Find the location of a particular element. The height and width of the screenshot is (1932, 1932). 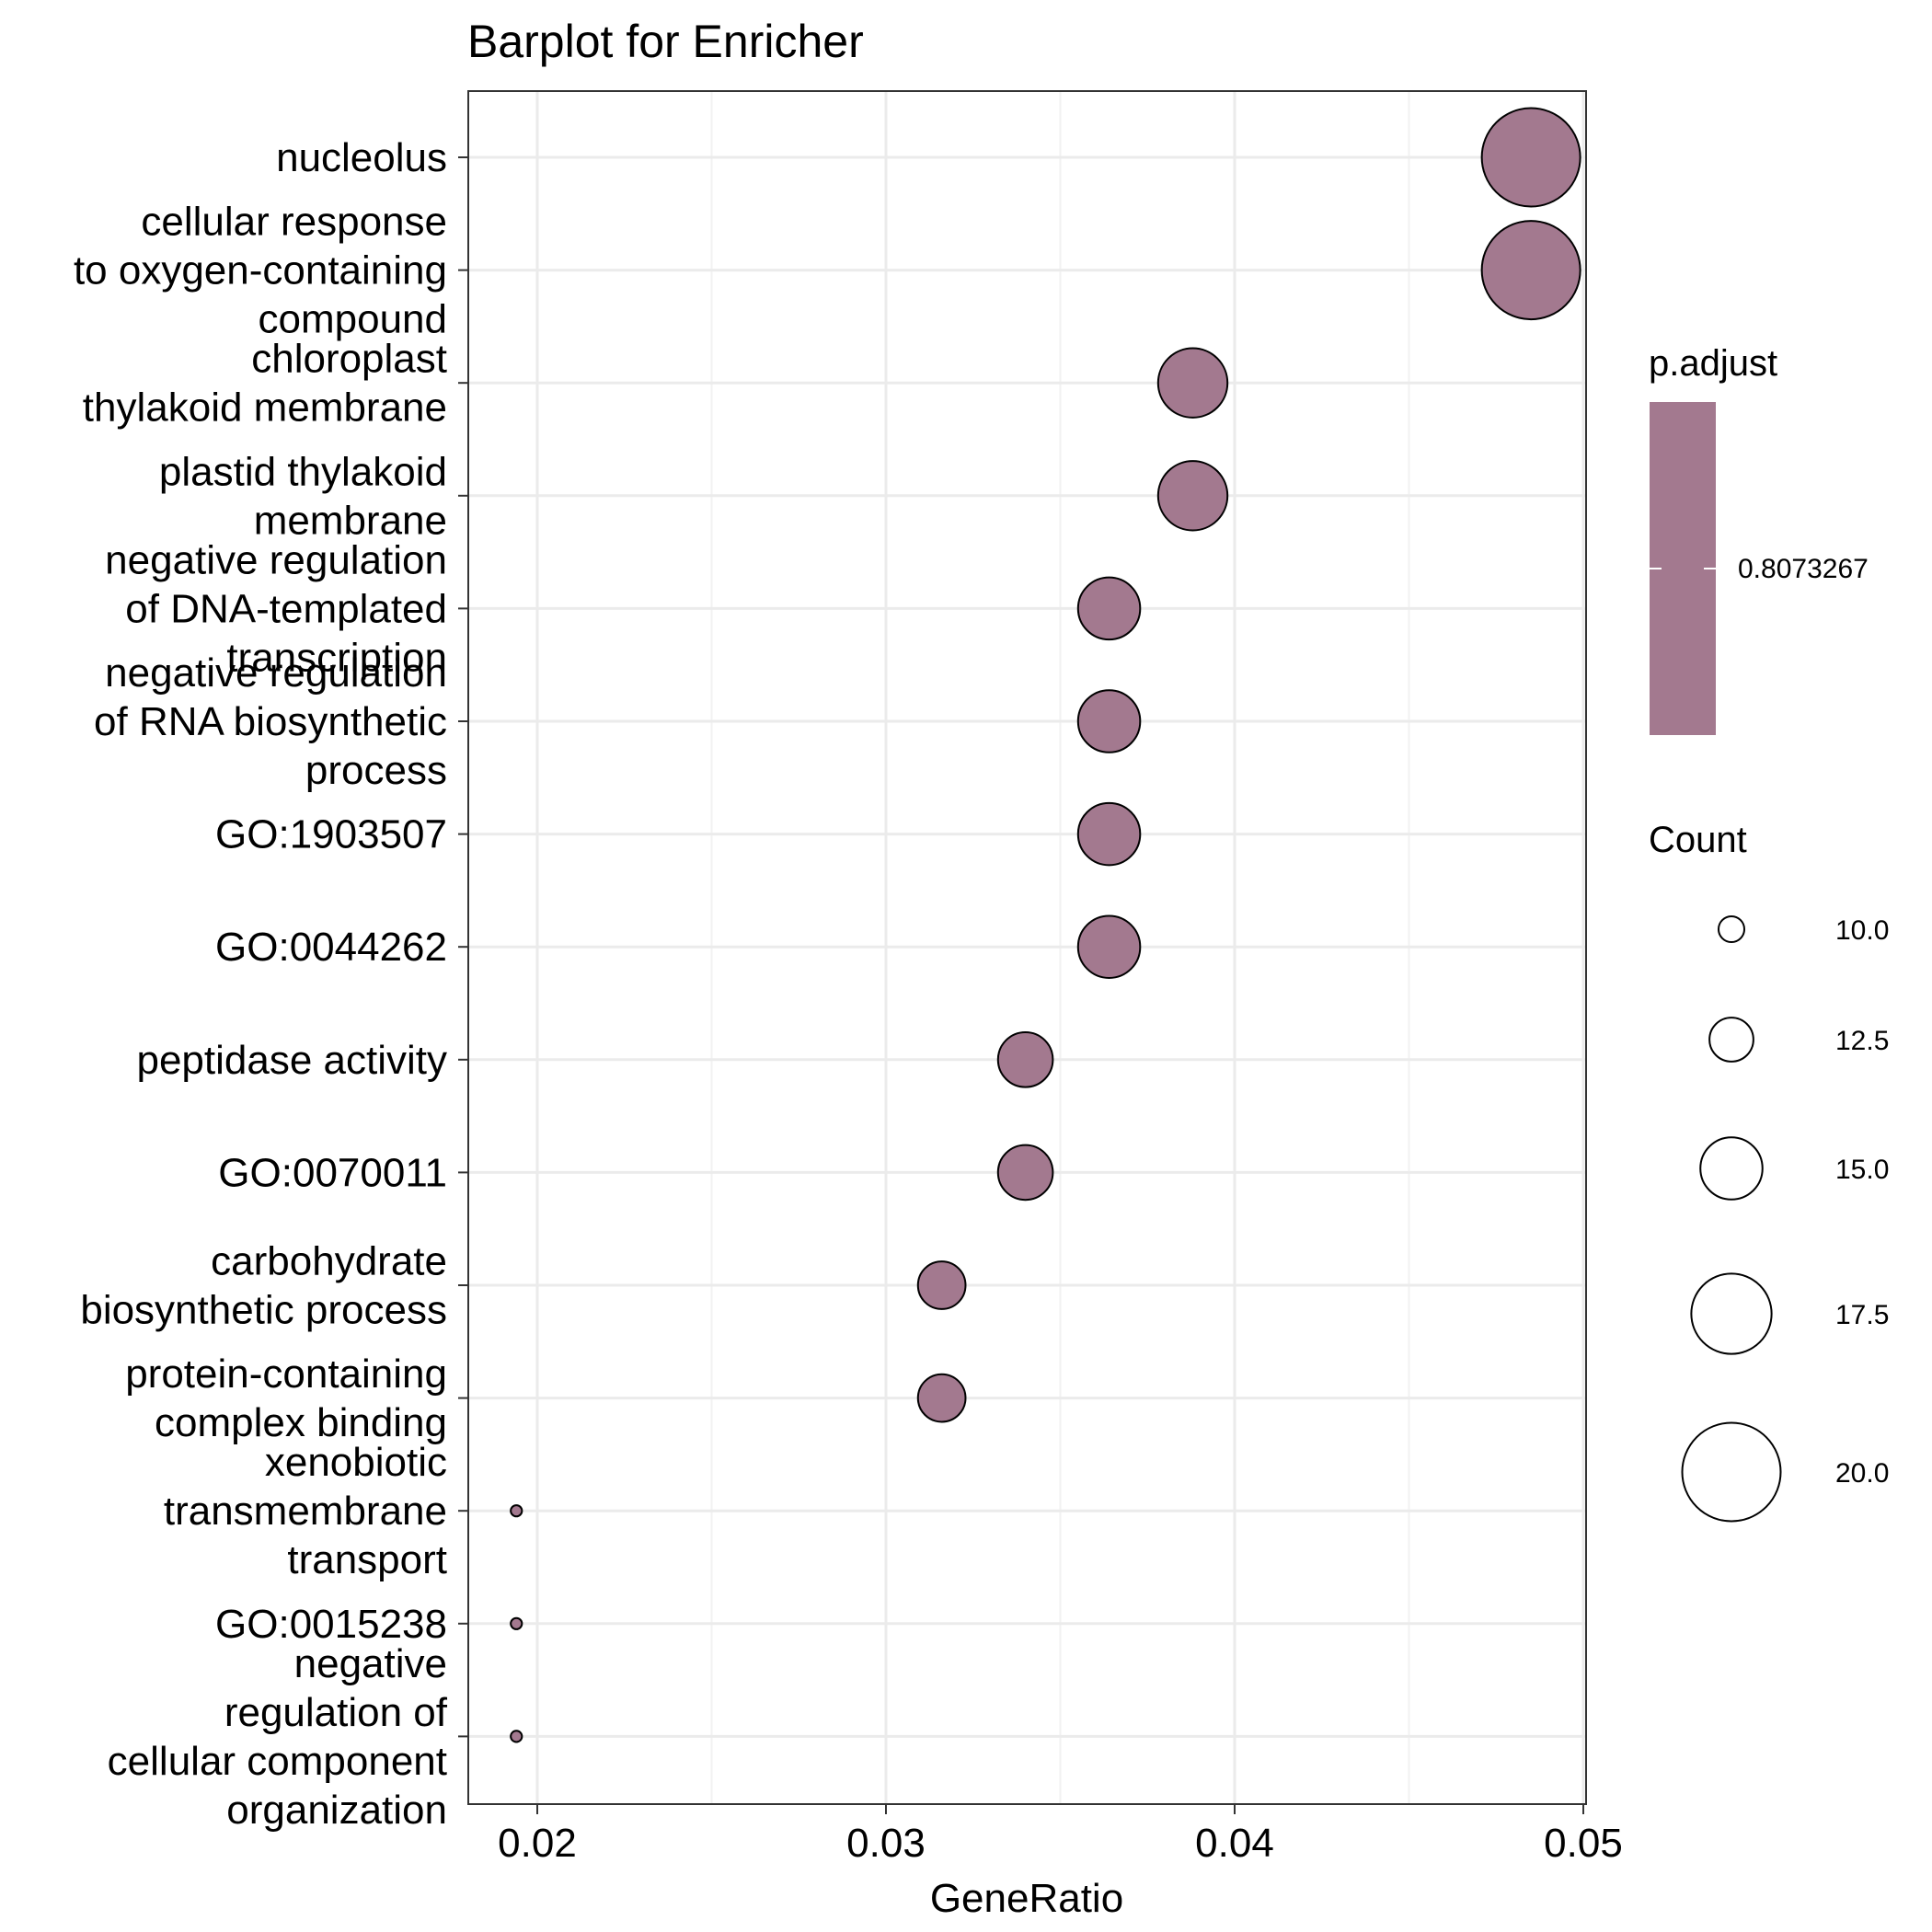

y-tick-label: chloroplast thylakoid membrane is located at coordinates (265, 384).